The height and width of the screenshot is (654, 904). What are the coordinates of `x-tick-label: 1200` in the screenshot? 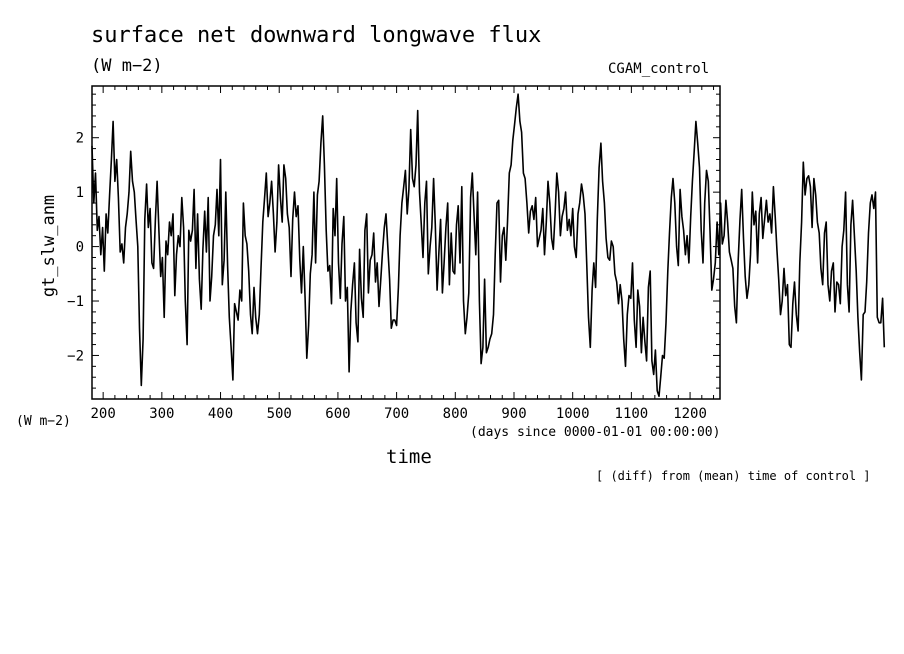 It's located at (690, 414).